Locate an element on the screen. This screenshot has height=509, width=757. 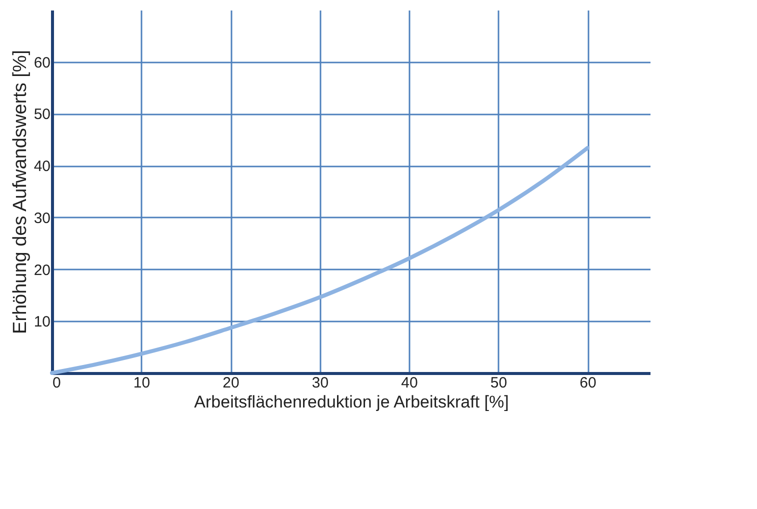
x-tick-label: 20 is located at coordinates (231, 383).